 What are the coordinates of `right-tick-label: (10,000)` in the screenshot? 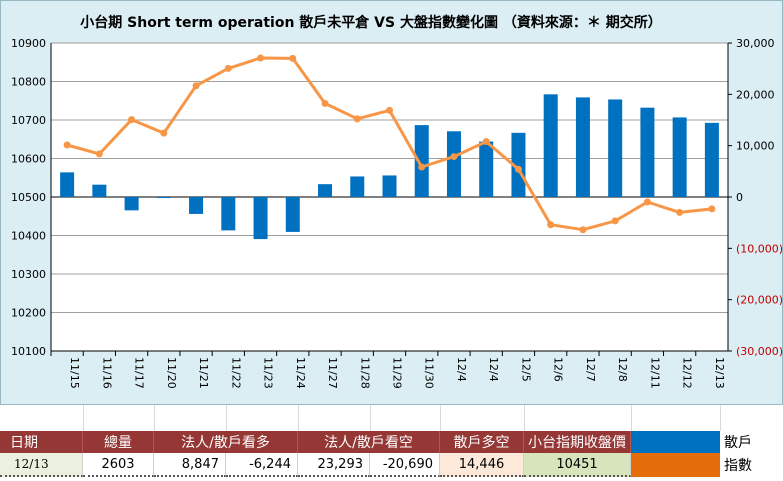 It's located at (759, 248).